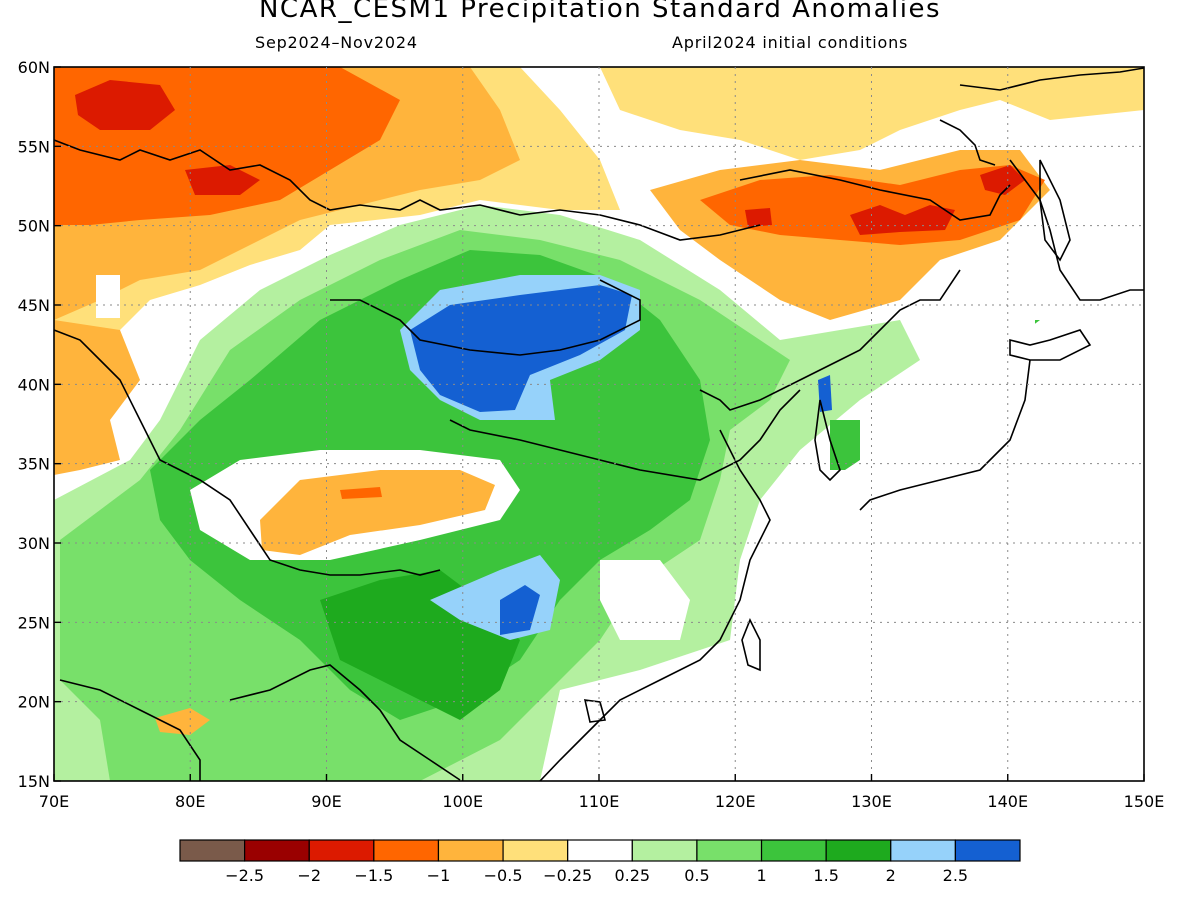 This screenshot has height=900, width=1200. I want to click on lon-tick-label: 110E, so click(599, 801).